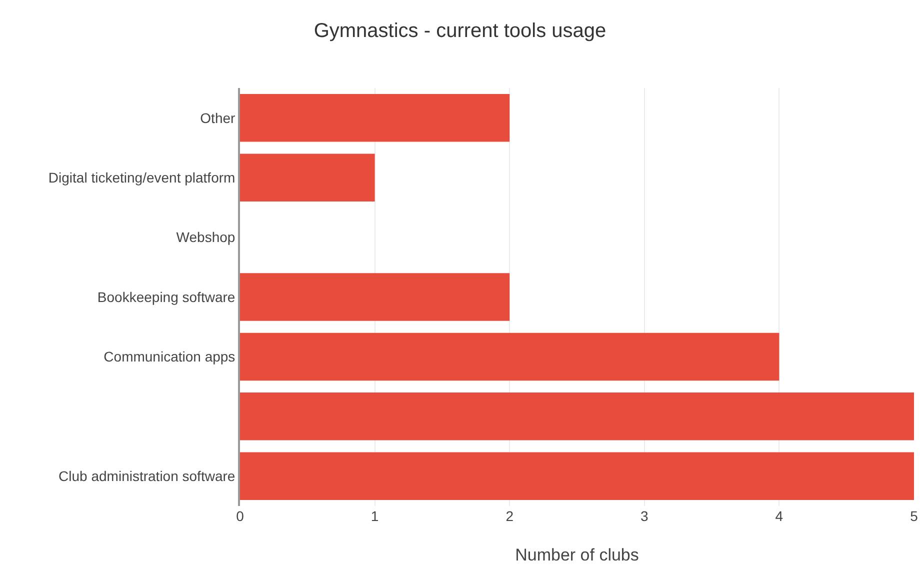 The image size is (920, 581). I want to click on chart-title: Gymnastics - current tools usage, so click(460, 31).